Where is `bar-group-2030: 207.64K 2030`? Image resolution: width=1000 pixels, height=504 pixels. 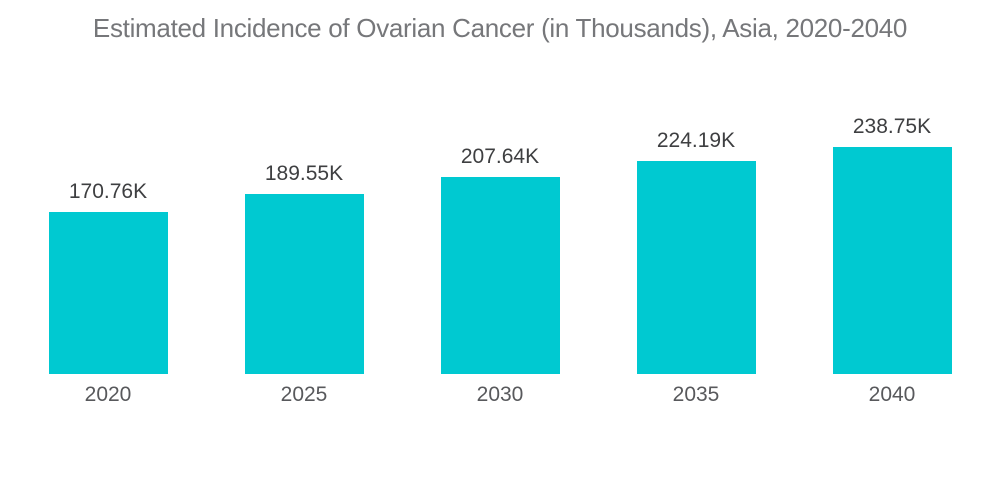
bar-group-2030: 207.64K 2030 is located at coordinates (500, 275).